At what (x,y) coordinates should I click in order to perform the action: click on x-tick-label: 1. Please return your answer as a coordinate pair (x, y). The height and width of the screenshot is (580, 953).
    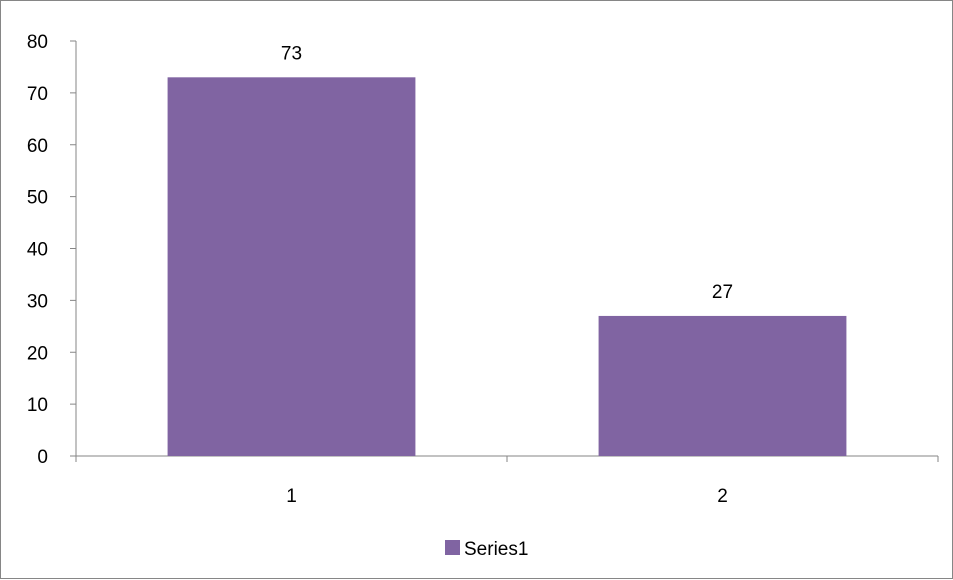
    Looking at the image, I should click on (291, 496).